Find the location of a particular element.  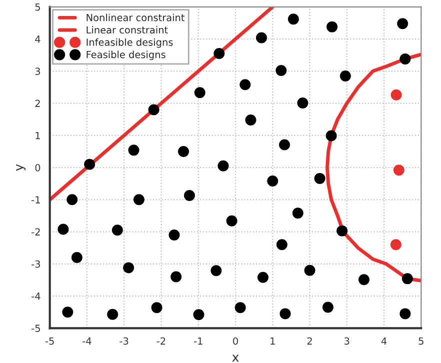

legend-label: Infeasible designs is located at coordinates (129, 43).